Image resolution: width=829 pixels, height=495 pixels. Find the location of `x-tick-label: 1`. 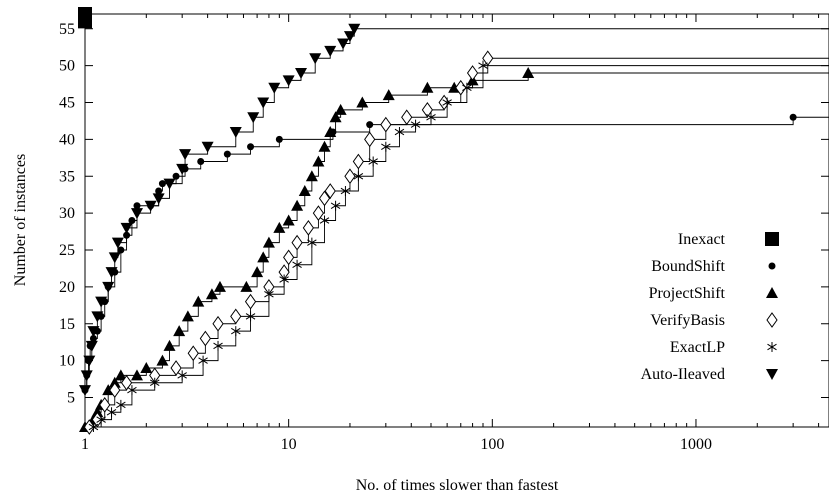

x-tick-label: 1 is located at coordinates (85, 444).